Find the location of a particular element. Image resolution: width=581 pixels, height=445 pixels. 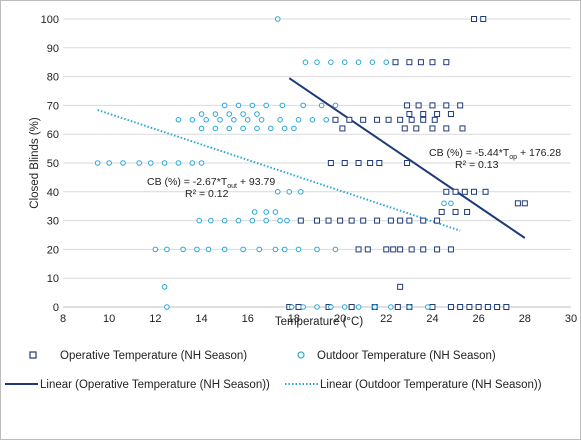

outdoor-r2: R² = 0.12 is located at coordinates (207, 194).